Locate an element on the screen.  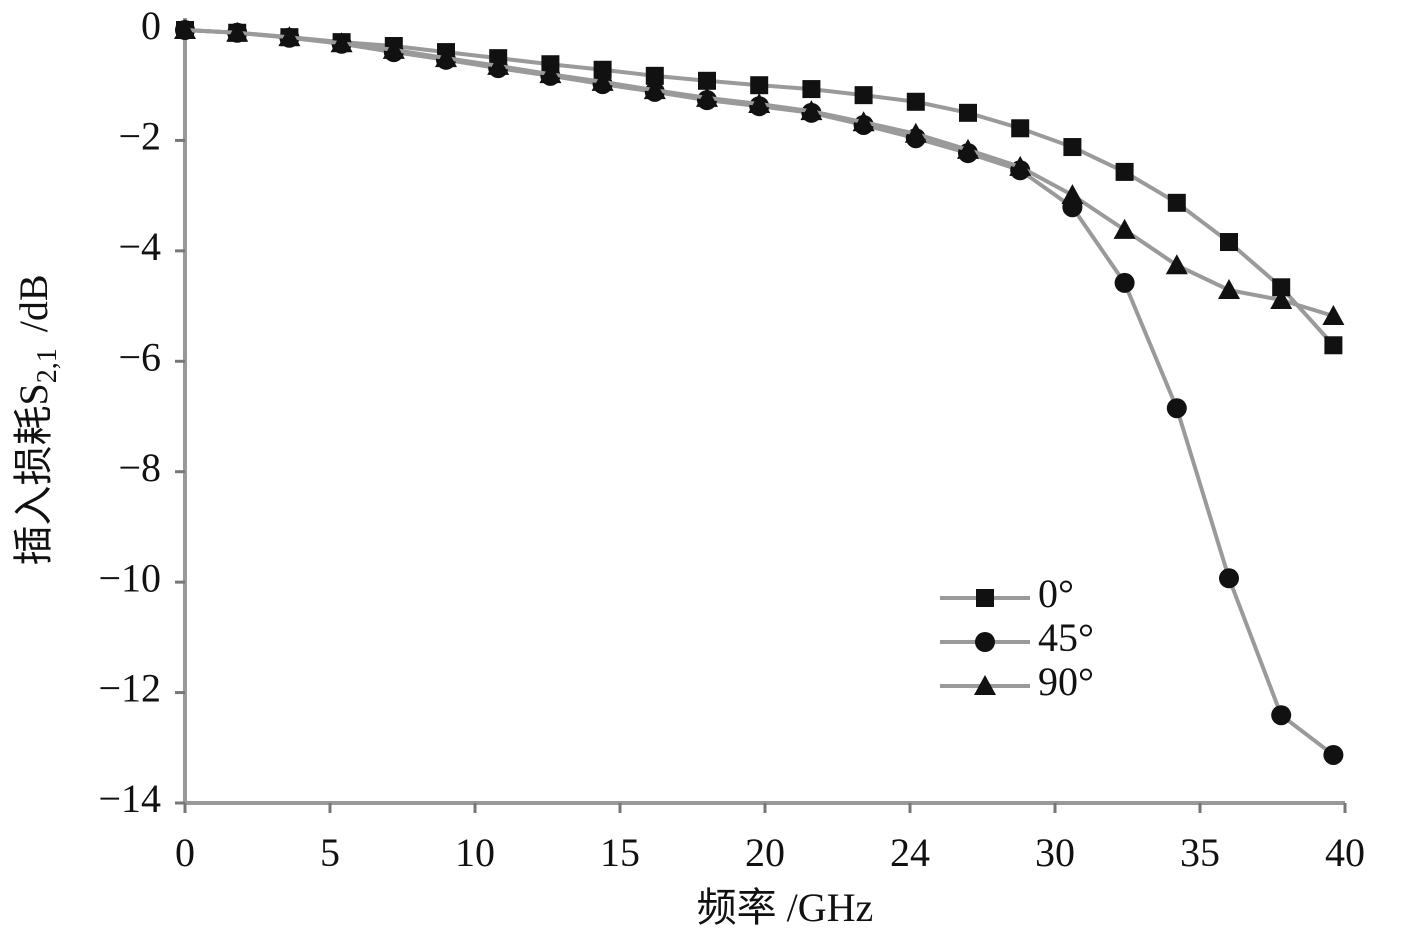
x-tick-label: 5 is located at coordinates (330, 852).